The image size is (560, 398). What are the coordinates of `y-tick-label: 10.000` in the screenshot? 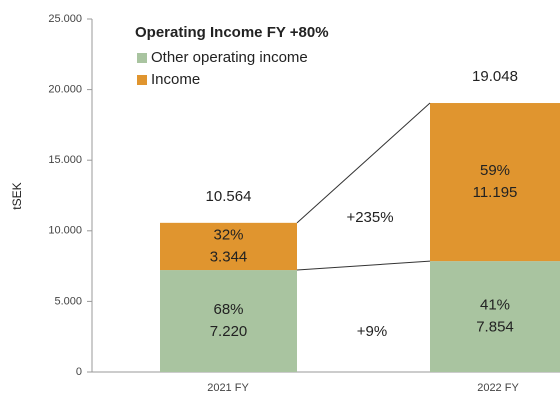 It's located at (65, 231).